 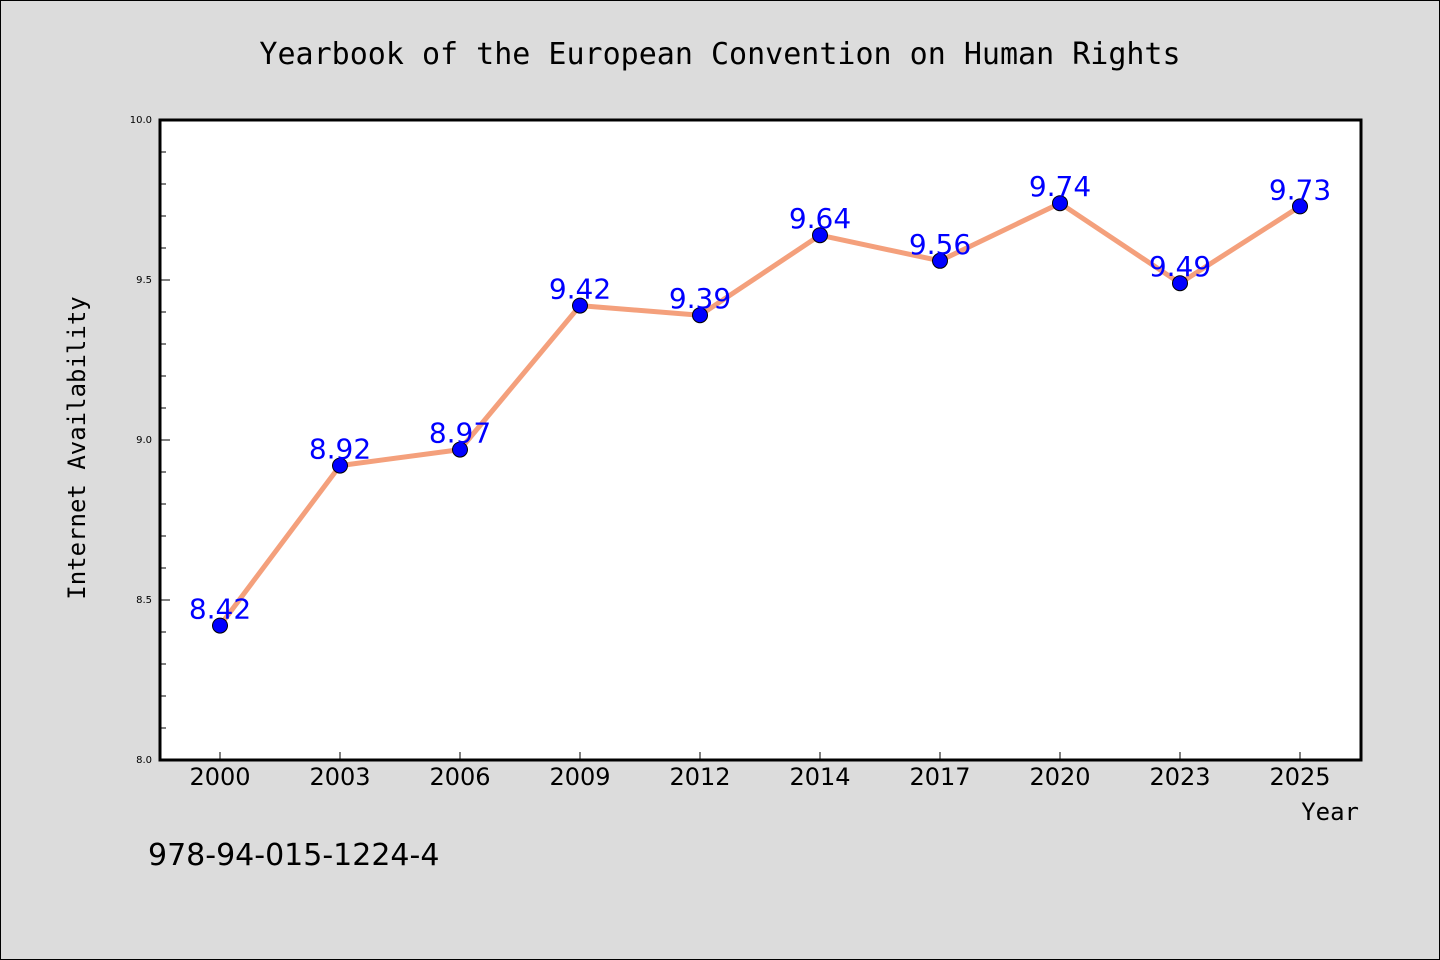 What do you see at coordinates (144, 600) in the screenshot?
I see `y-tick-label: 8.5` at bounding box center [144, 600].